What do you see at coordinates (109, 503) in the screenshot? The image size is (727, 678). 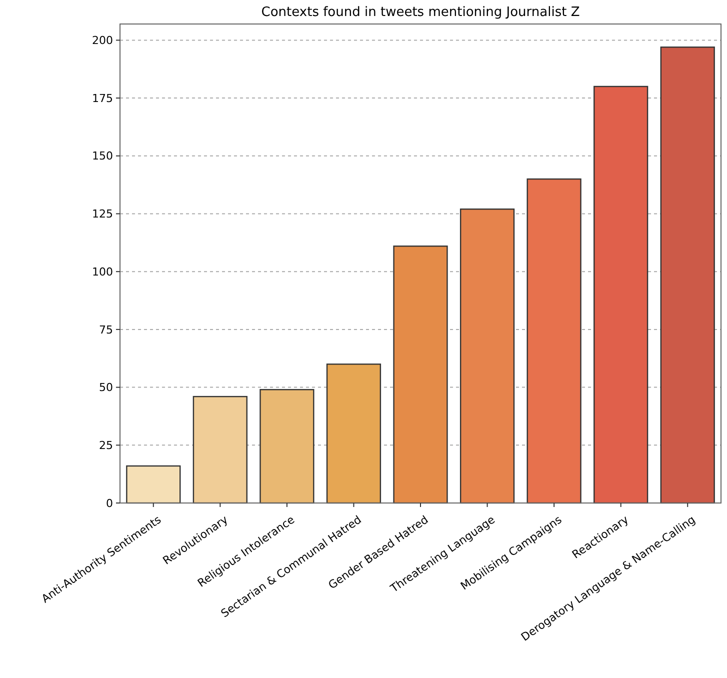 I see `y-tick-label: 0` at bounding box center [109, 503].